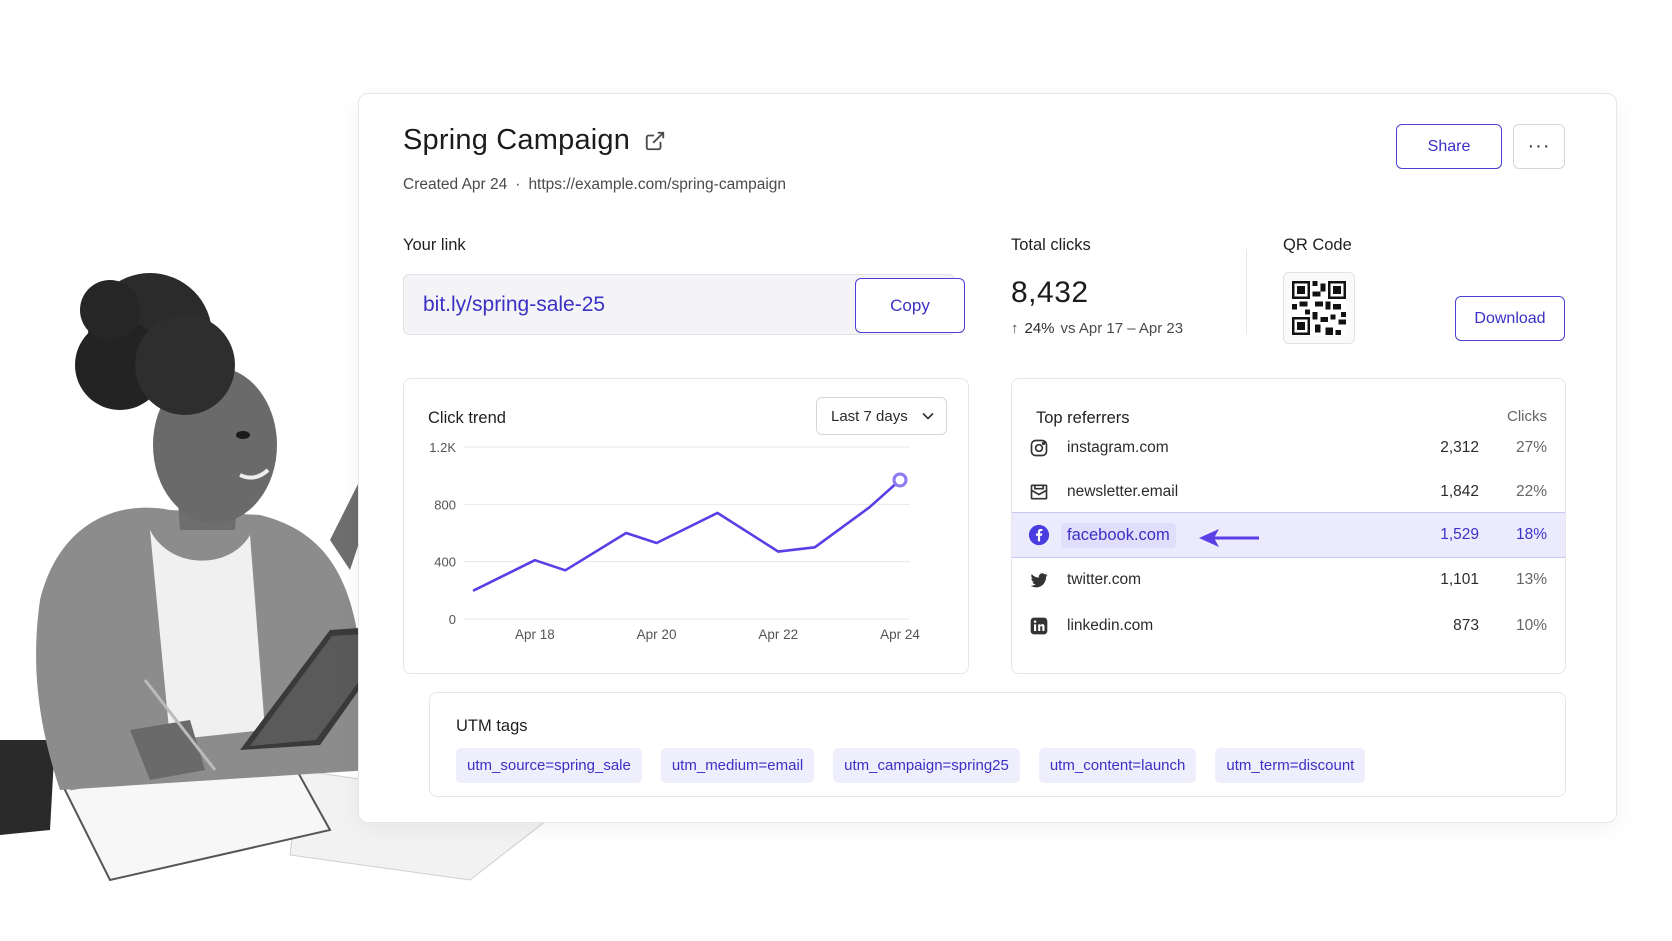  Describe the element at coordinates (687, 535) in the screenshot. I see `trend-line` at that location.